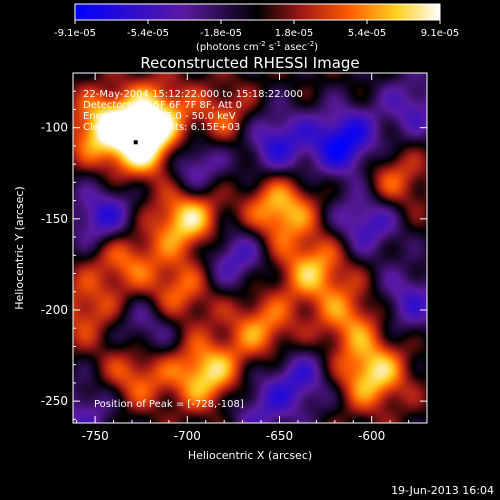  What do you see at coordinates (75, 33) in the screenshot?
I see `colorbar-tick-label-0: -9.1e-05` at bounding box center [75, 33].